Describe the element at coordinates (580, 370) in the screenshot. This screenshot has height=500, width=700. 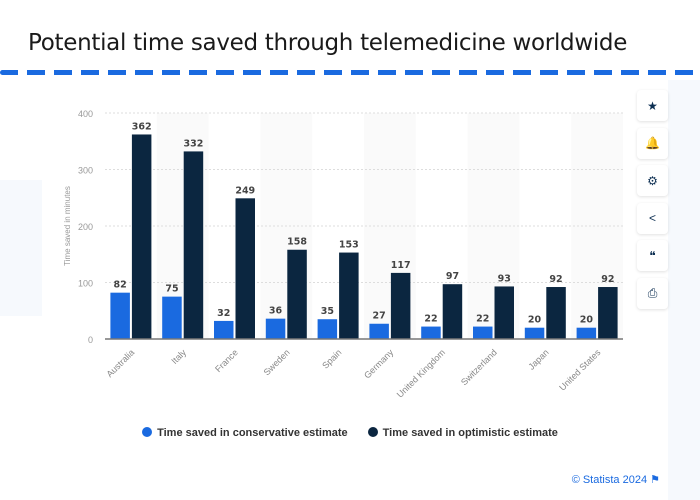
I see `x-tick-label: United States` at that location.